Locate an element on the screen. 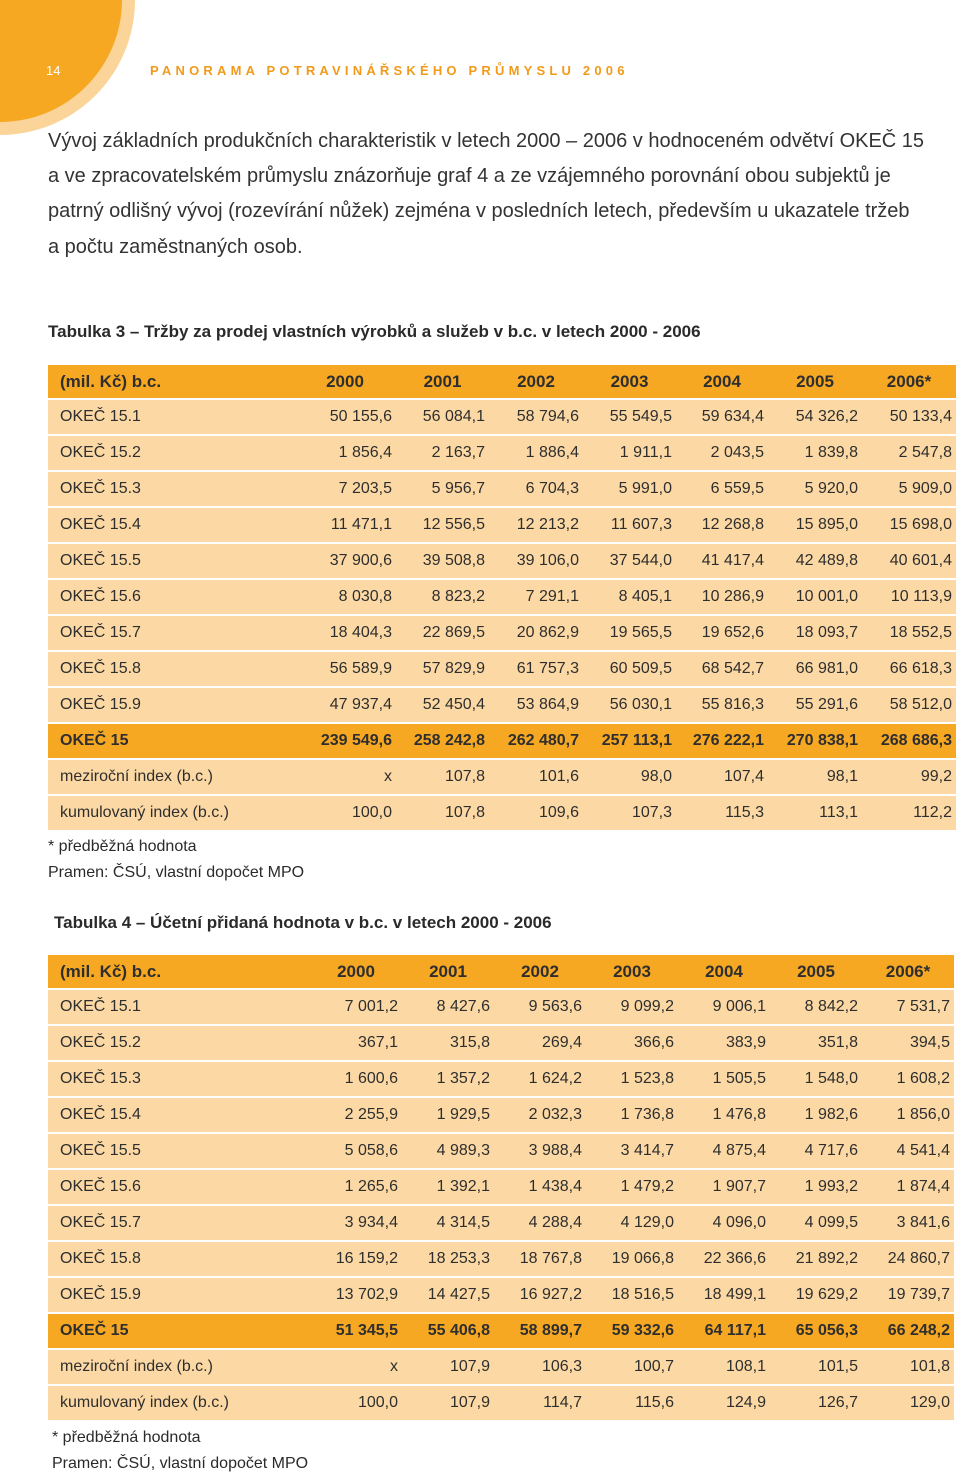  table-cell: 7 001,2 is located at coordinates (356, 1008).